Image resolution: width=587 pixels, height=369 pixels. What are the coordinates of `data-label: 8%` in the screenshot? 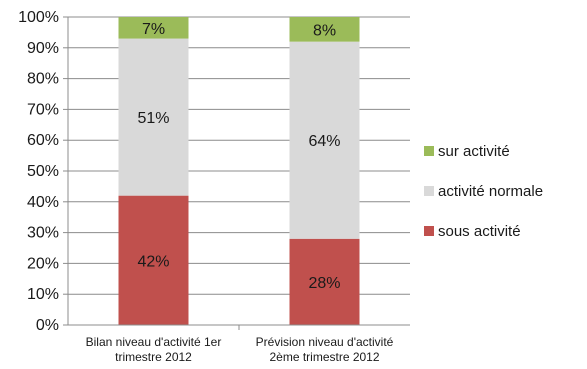 It's located at (324, 30).